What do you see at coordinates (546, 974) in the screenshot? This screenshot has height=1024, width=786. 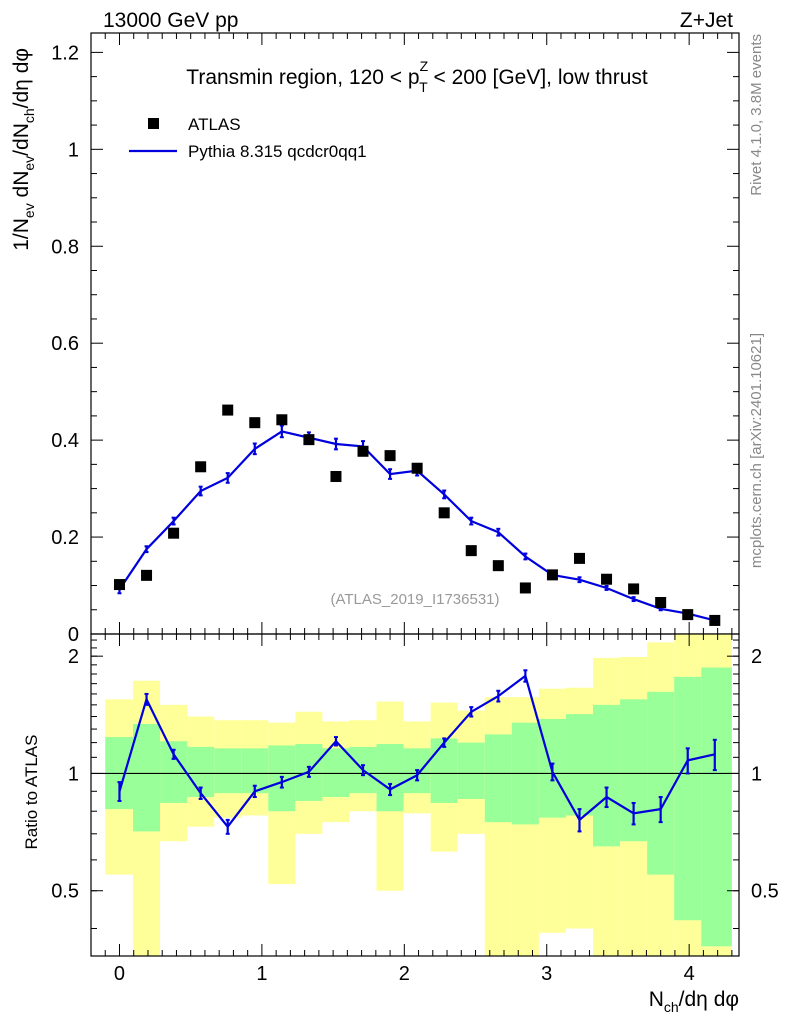 I see `x-tick-label: 3` at bounding box center [546, 974].